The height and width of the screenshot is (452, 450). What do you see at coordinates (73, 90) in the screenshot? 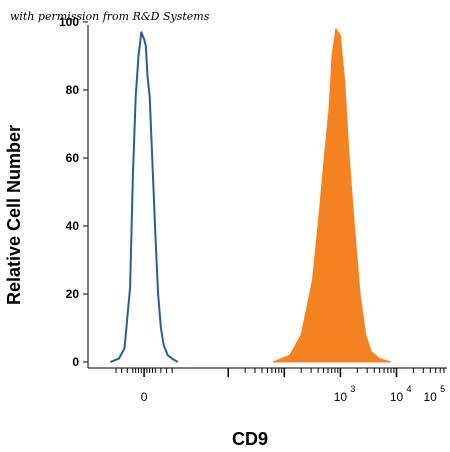
I see `y-tick-label-4: 80` at bounding box center [73, 90].